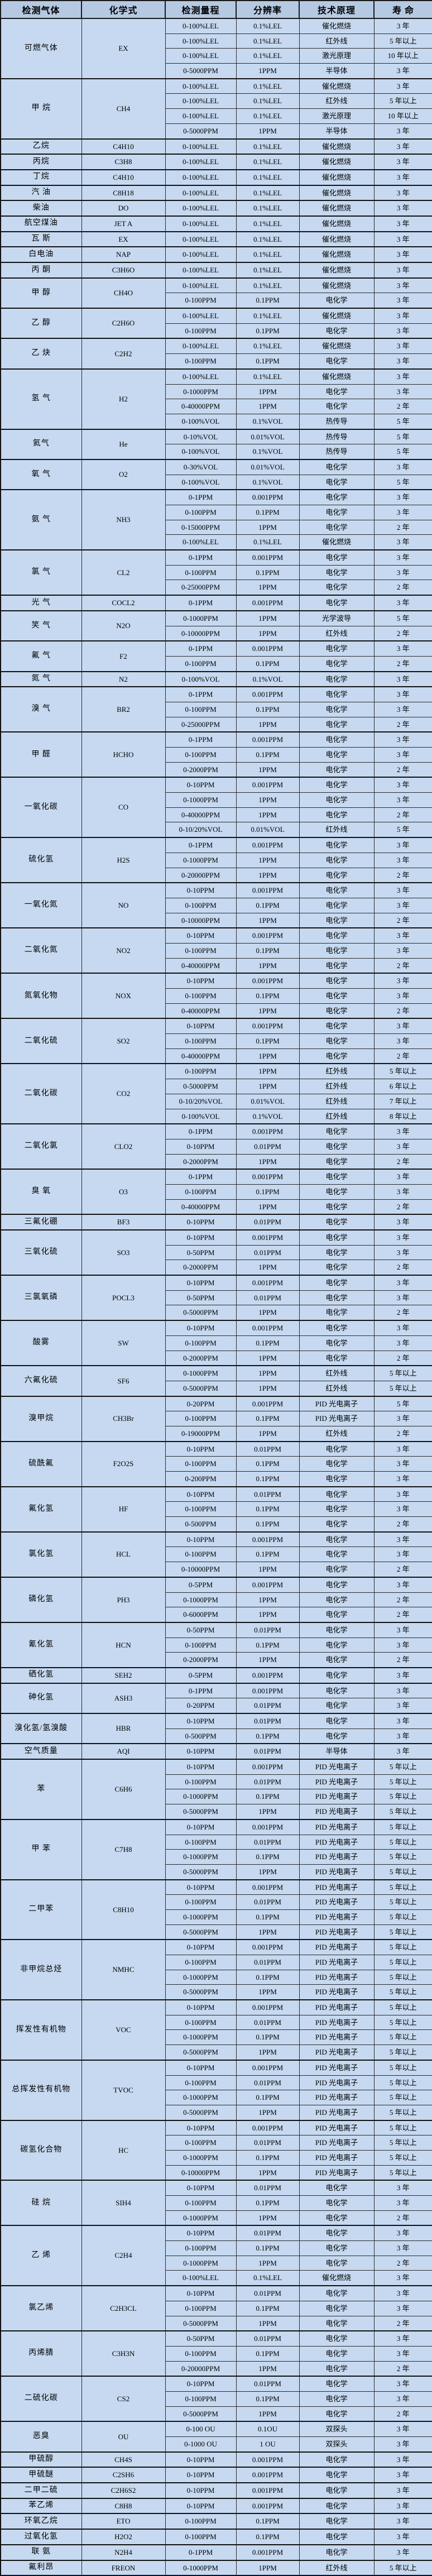  Describe the element at coordinates (41, 603) in the screenshot. I see `gas-name-cell: 光 气` at that location.